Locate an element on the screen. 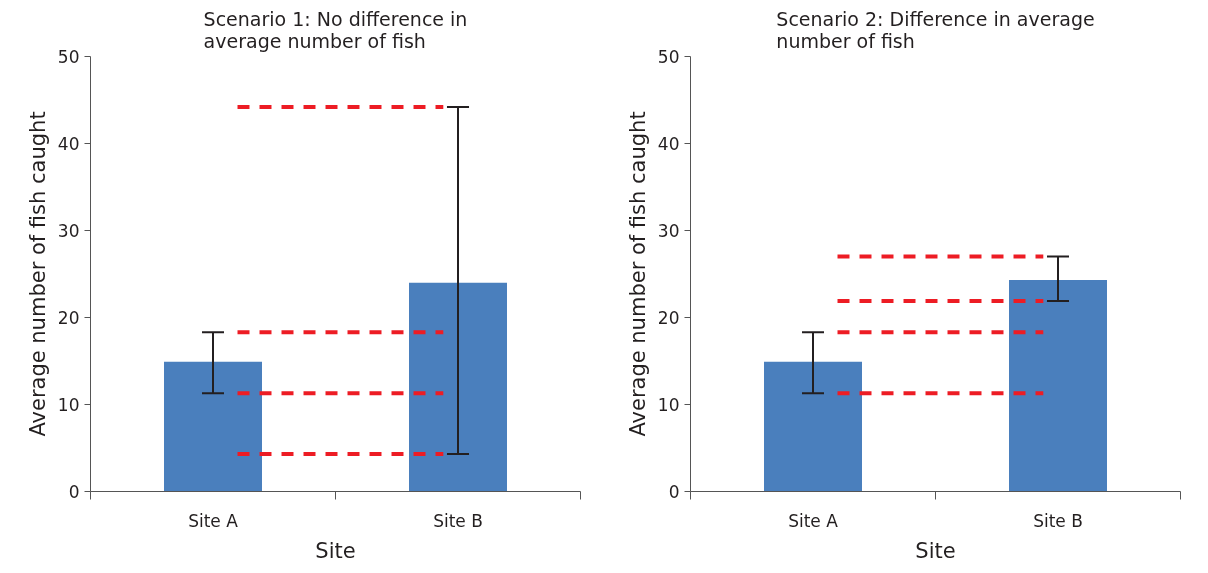  chart-title: Scenario 2: Difference in average number of fish is located at coordinates (935, 29).